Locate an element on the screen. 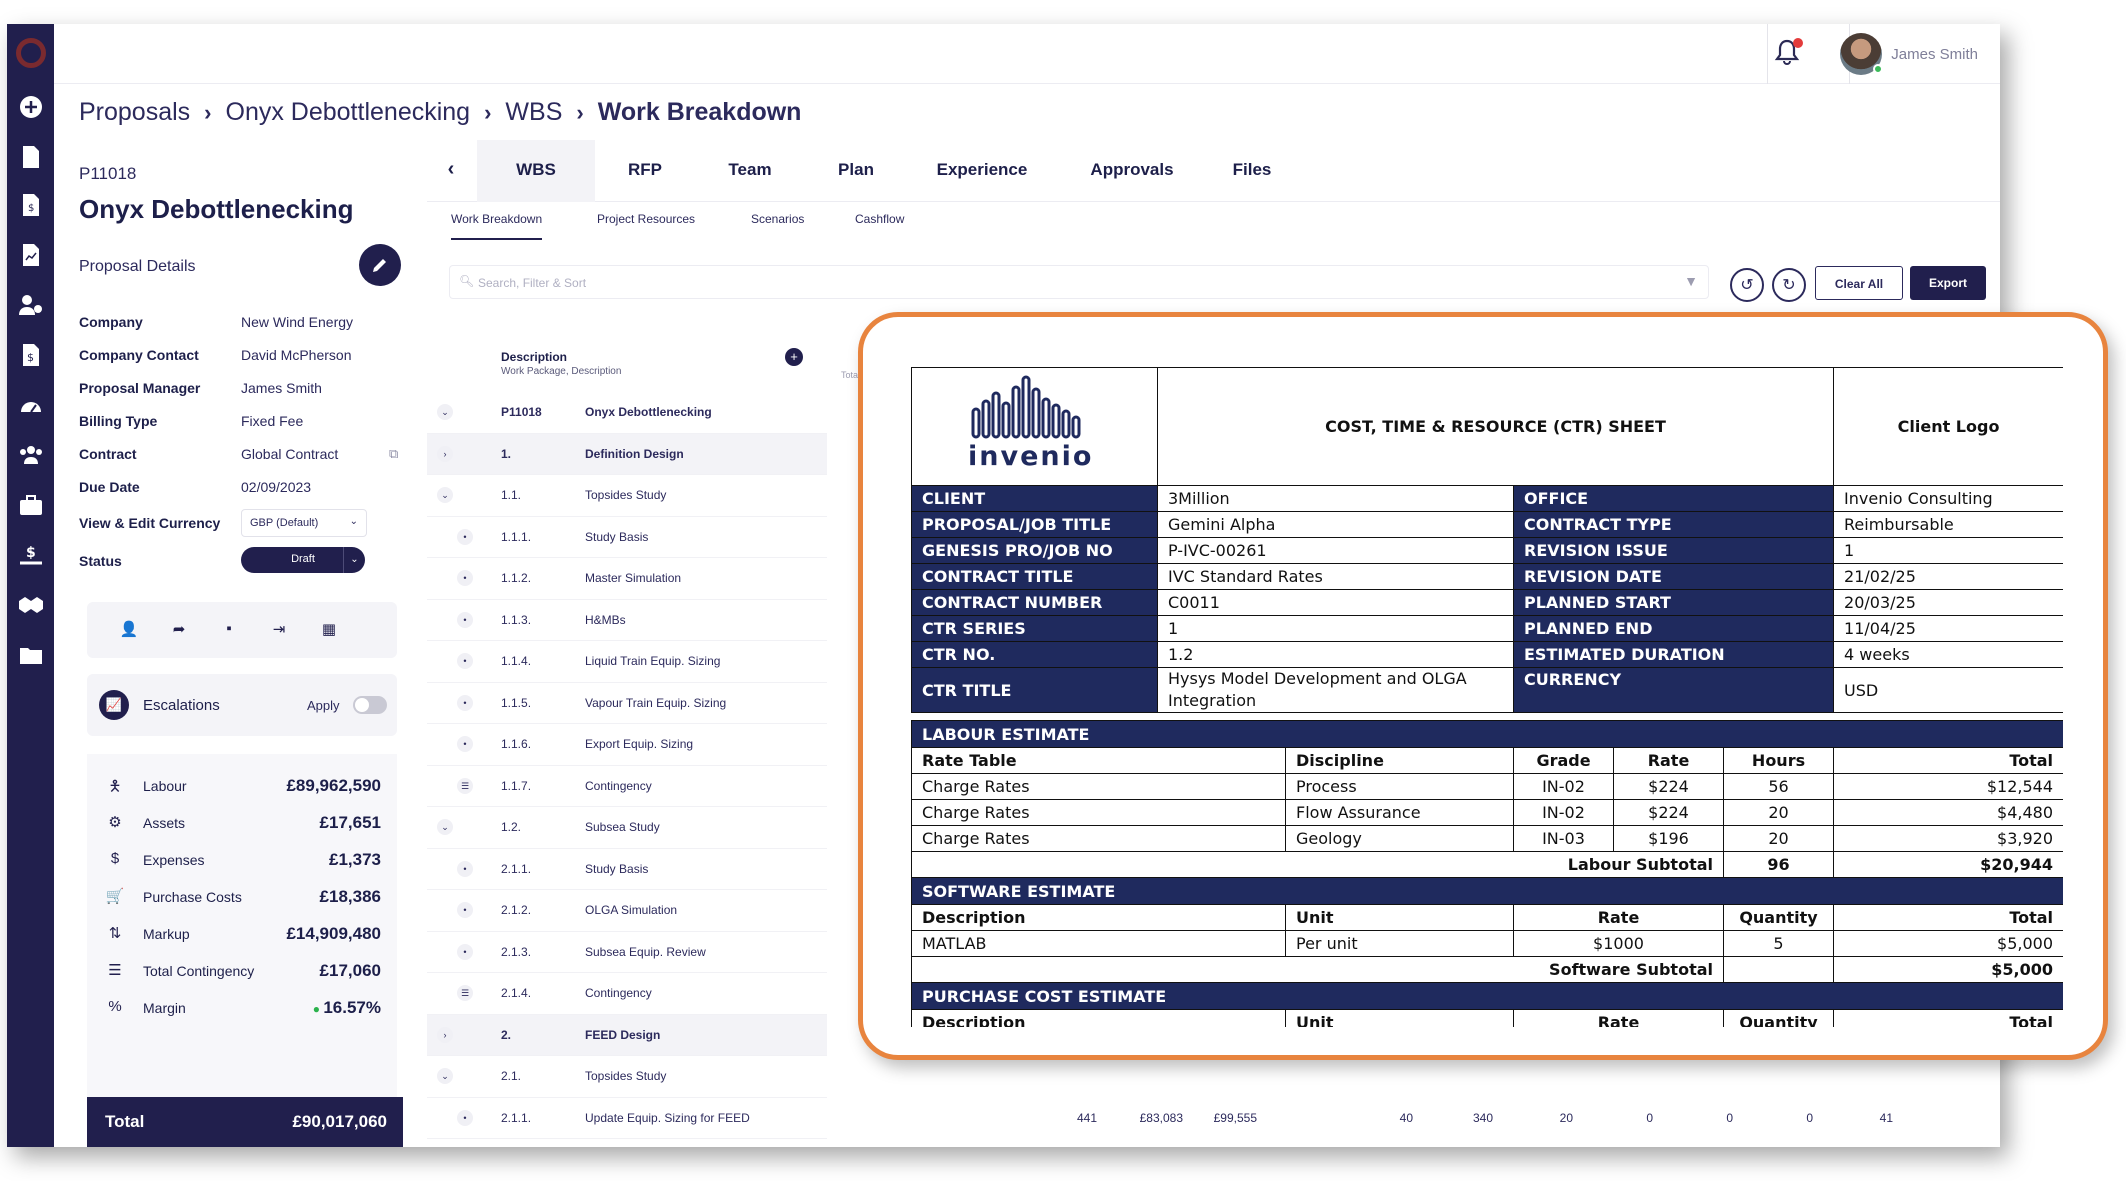 Image resolution: width=2126 pixels, height=1181 pixels. table-row: • 1.1.2. Master Simulation is located at coordinates (627, 579).